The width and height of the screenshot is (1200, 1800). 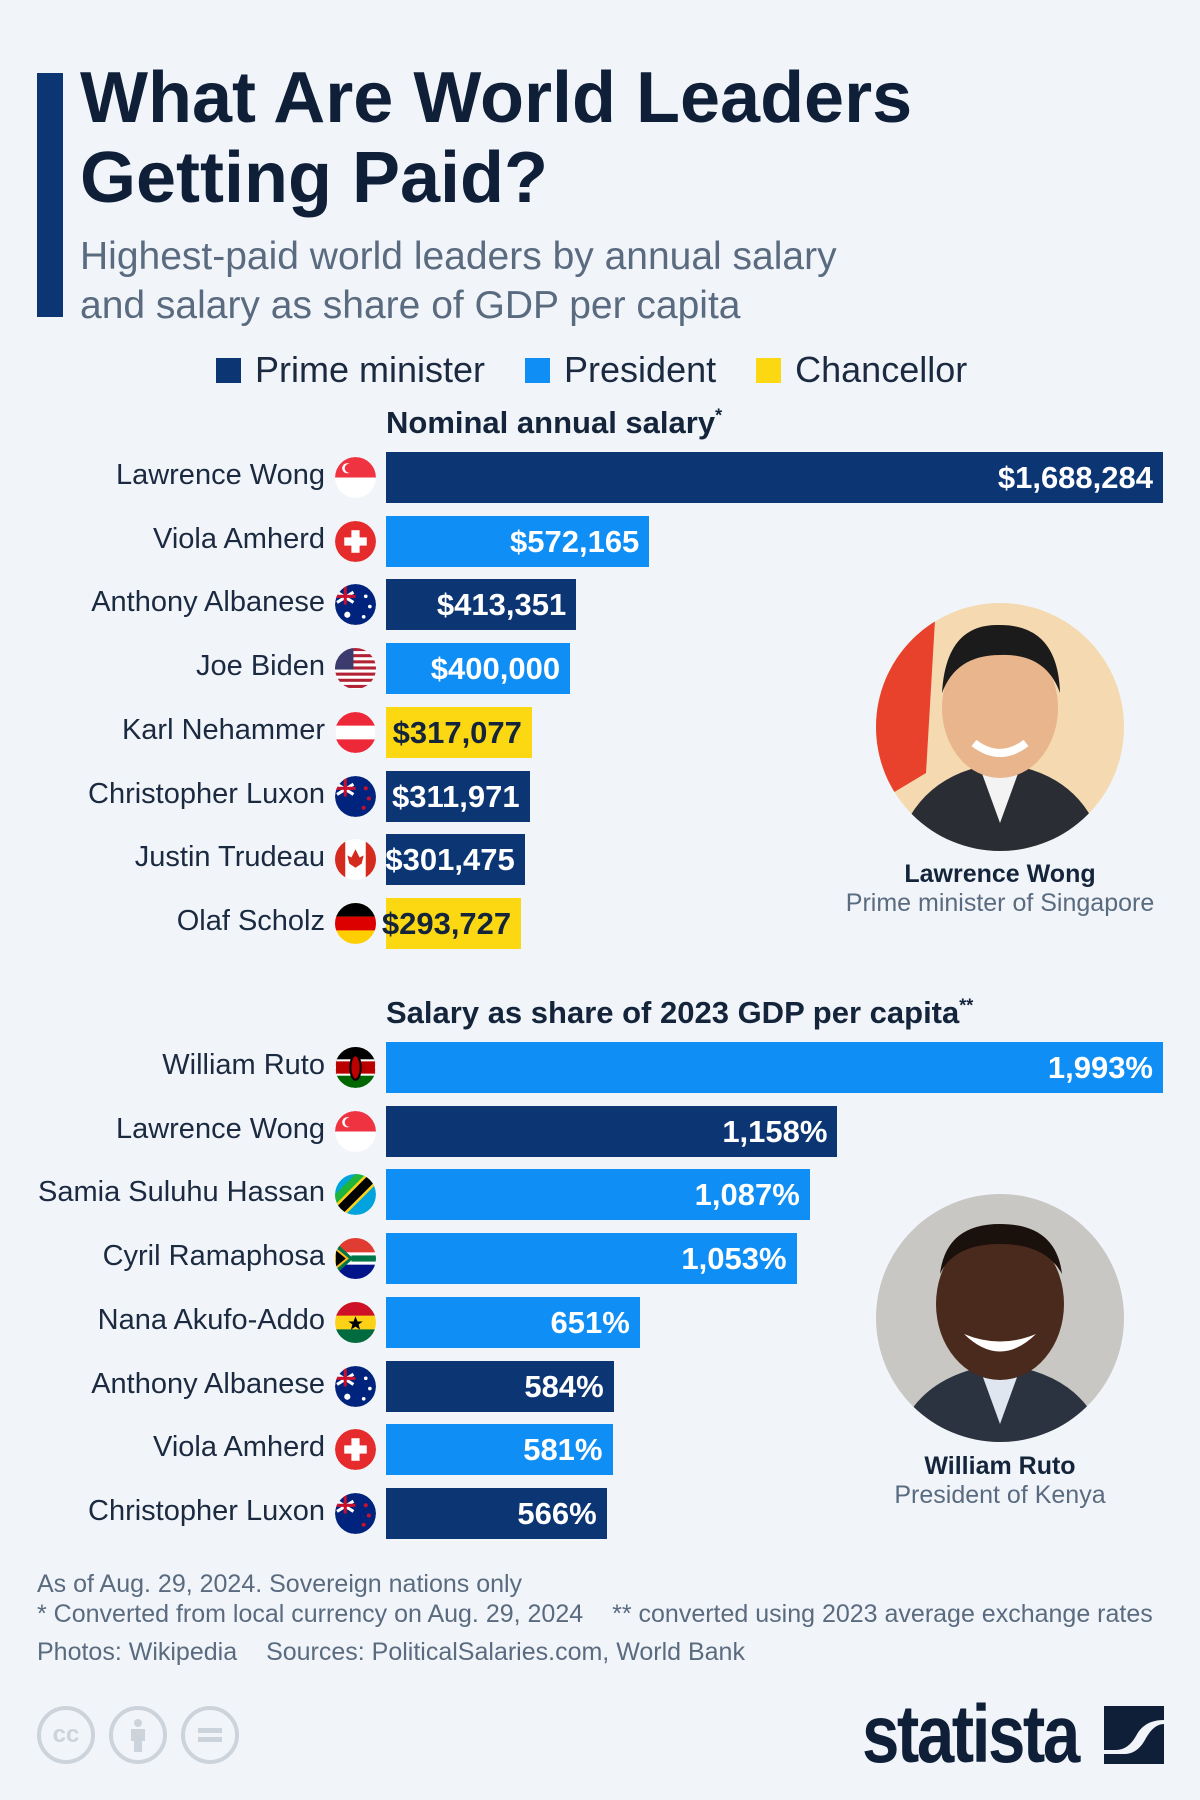 I want to click on no-derivatives-icon, so click(x=210, y=1735).